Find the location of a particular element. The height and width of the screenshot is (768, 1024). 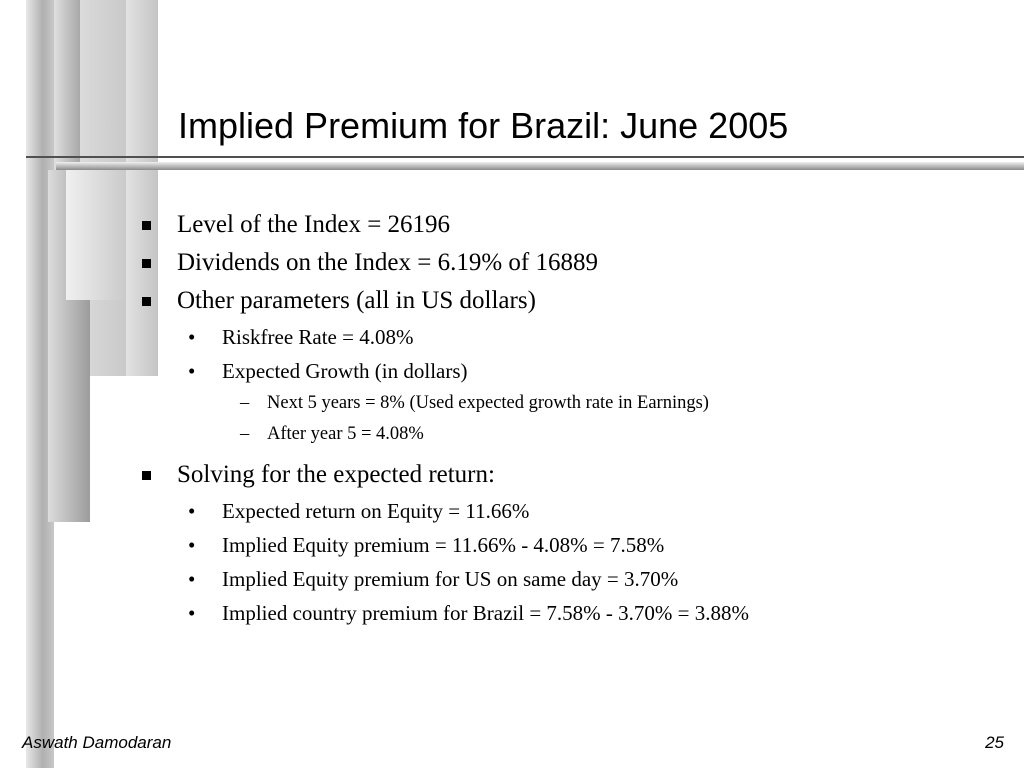

sub-bullet-item: • Expected Growth (in dollars) is located at coordinates (575, 371).